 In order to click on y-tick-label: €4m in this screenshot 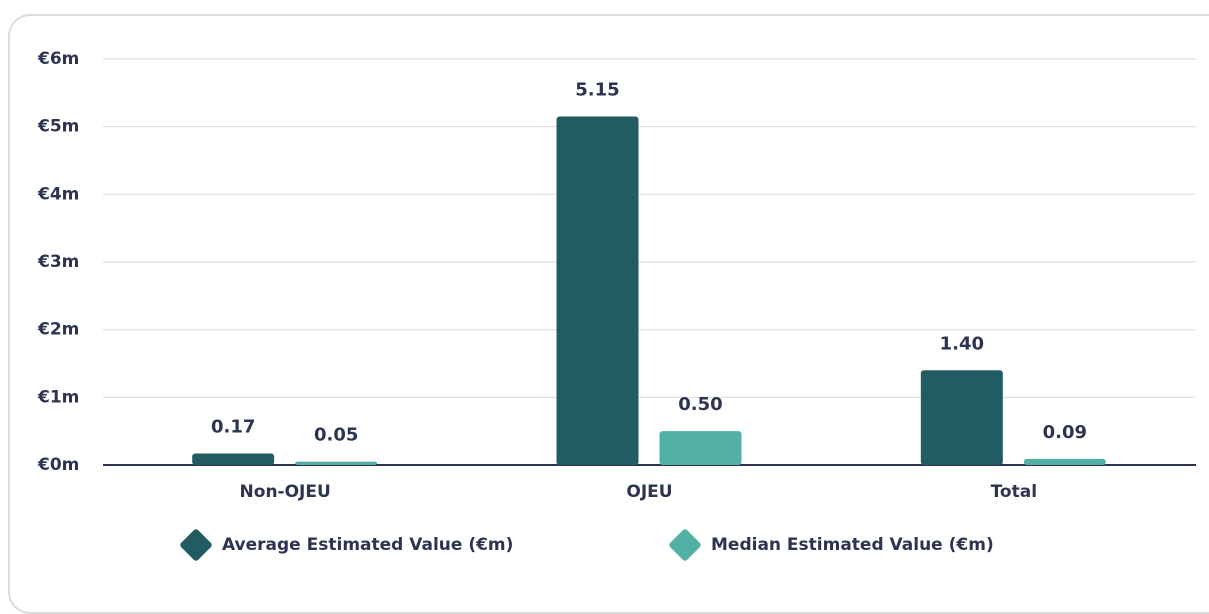, I will do `click(58, 194)`.